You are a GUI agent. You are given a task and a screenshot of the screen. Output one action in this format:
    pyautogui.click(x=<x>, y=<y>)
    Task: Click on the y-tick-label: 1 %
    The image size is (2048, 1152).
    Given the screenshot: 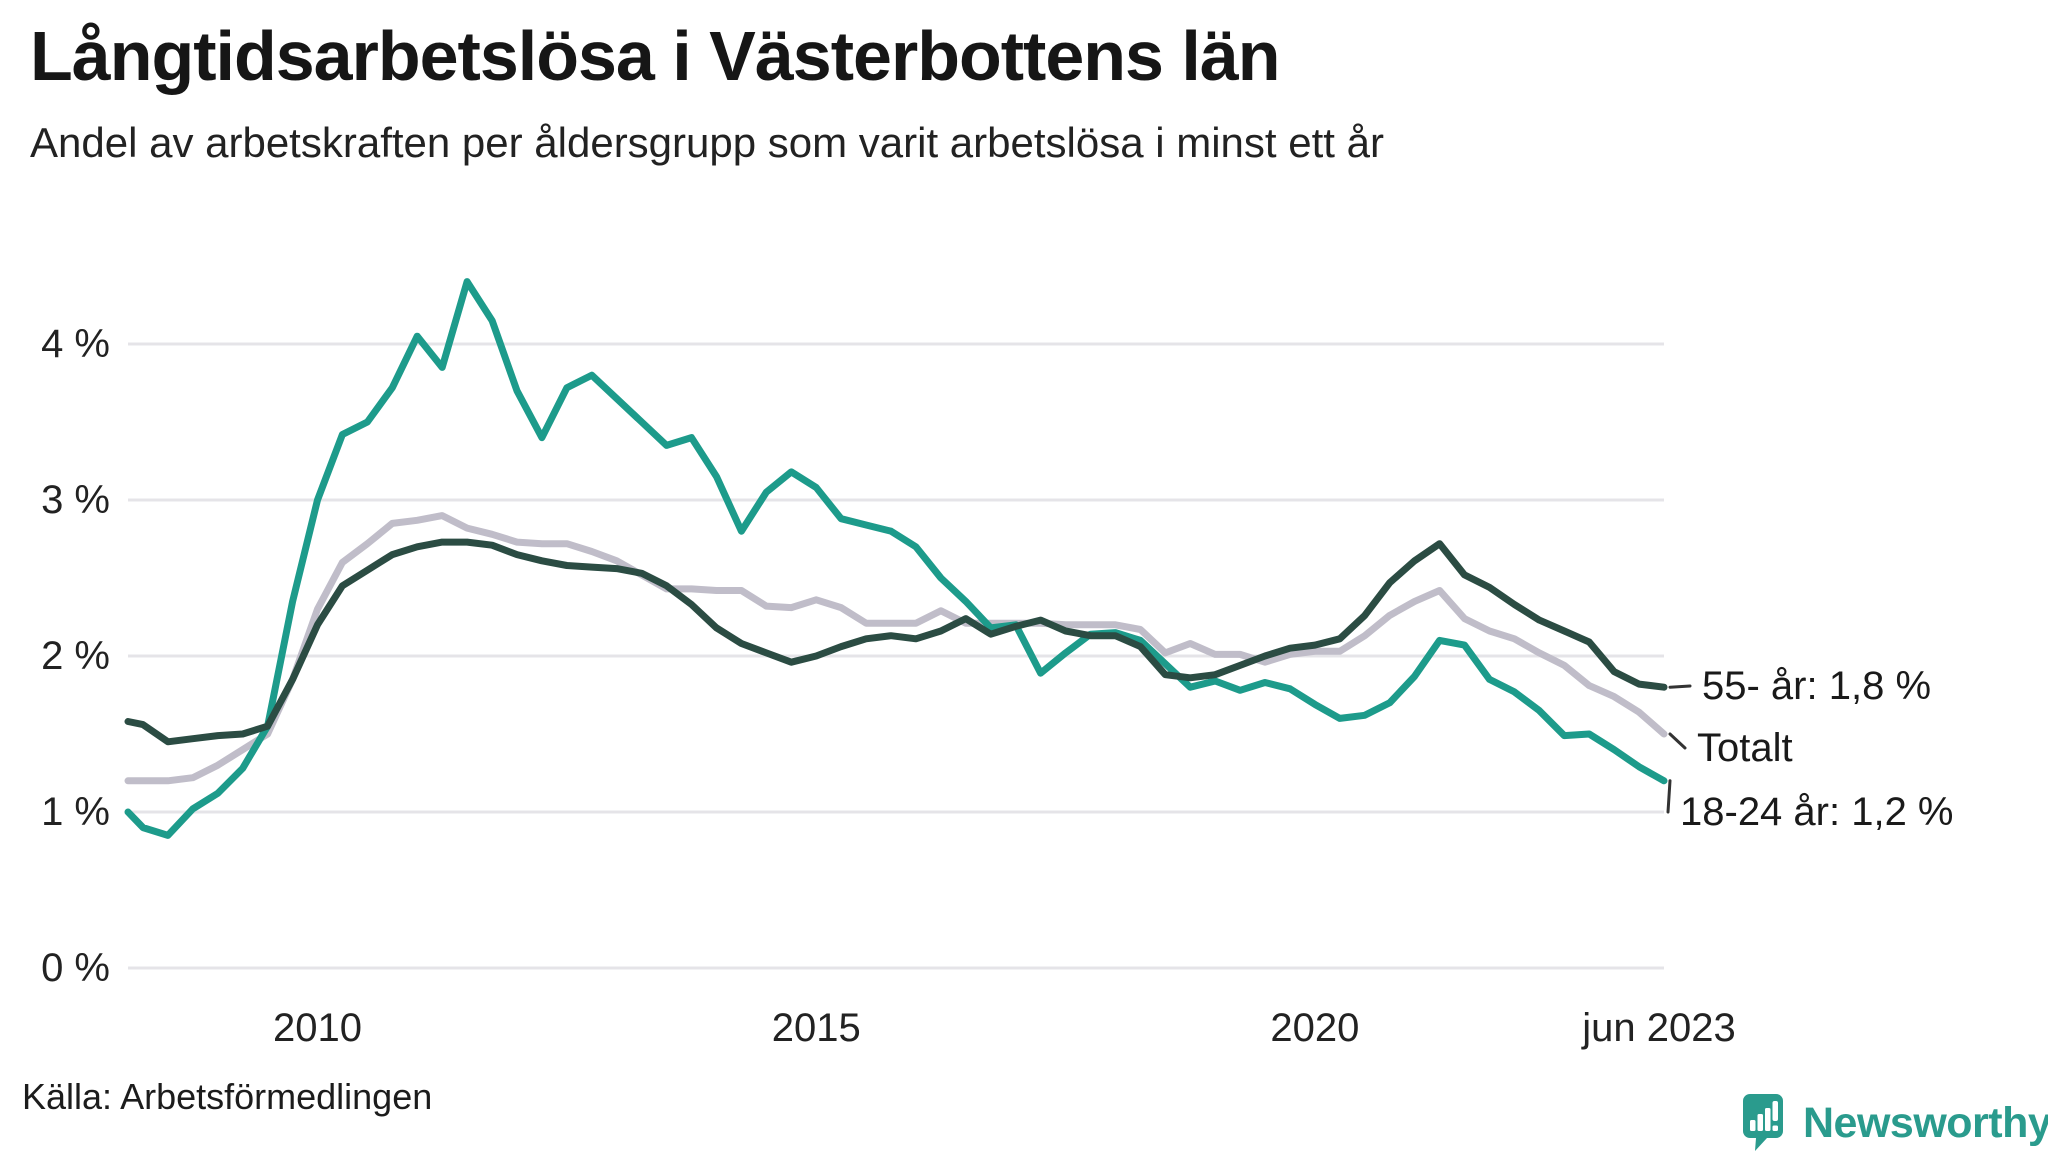 What is the action you would take?
    pyautogui.click(x=75, y=812)
    